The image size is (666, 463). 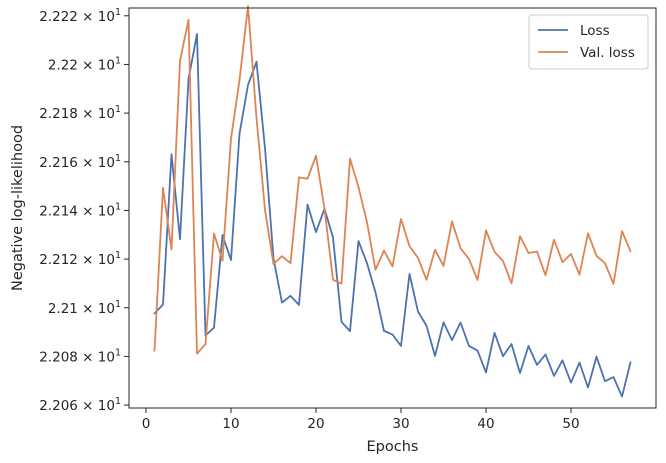 What do you see at coordinates (18, 208) in the screenshot?
I see `y-axis-label: Negative log-likelihood` at bounding box center [18, 208].